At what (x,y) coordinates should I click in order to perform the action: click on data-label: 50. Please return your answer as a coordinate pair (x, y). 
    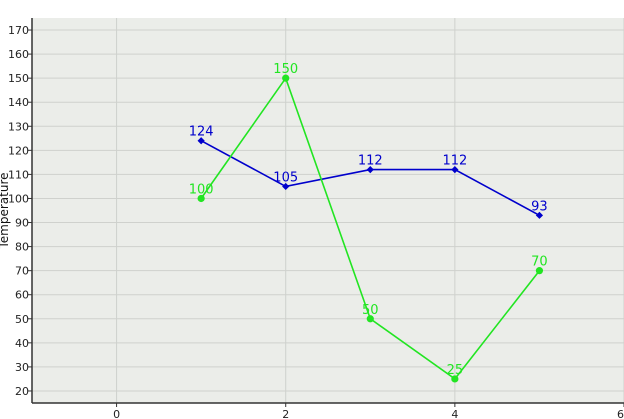
    Looking at the image, I should click on (370, 310).